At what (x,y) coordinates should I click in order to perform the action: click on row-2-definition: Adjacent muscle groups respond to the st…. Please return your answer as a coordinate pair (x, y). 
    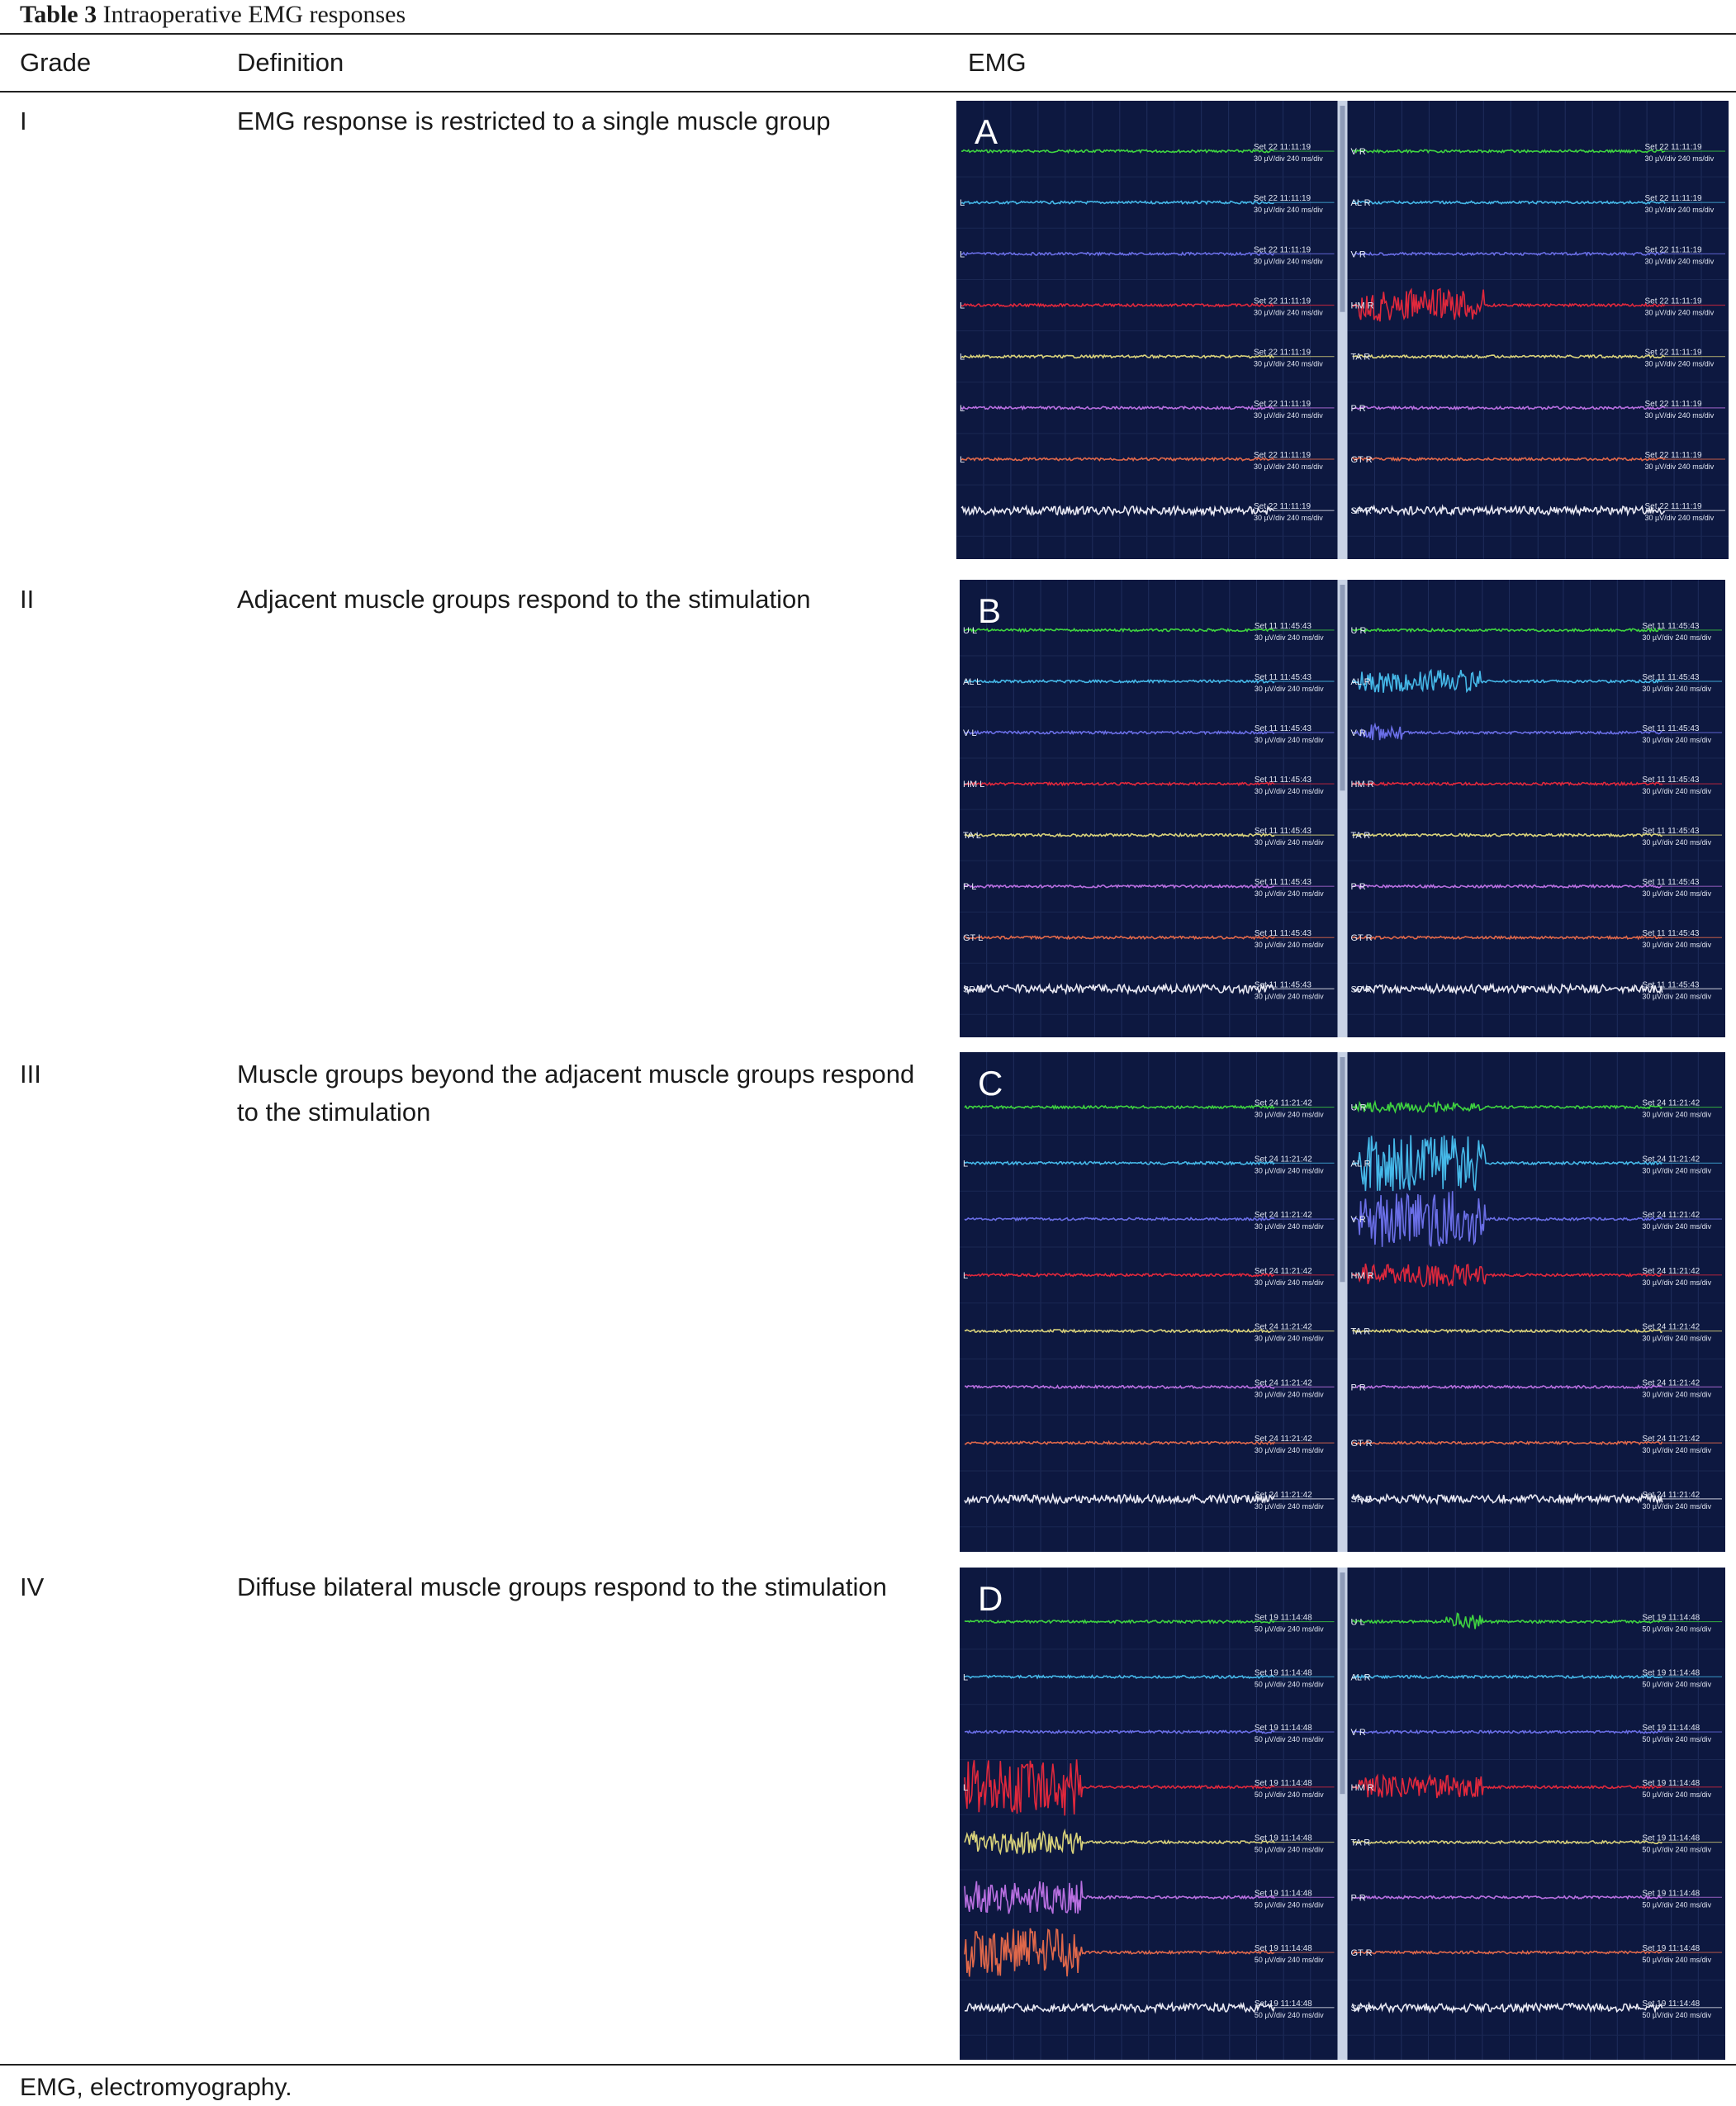
    Looking at the image, I should click on (524, 599).